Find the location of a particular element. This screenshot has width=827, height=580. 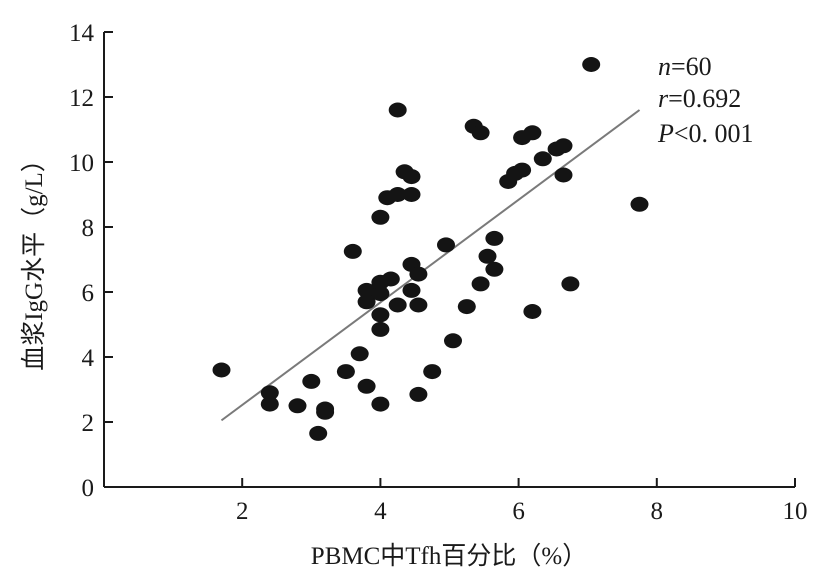

stat-r: r=0.692 is located at coordinates (699, 98).